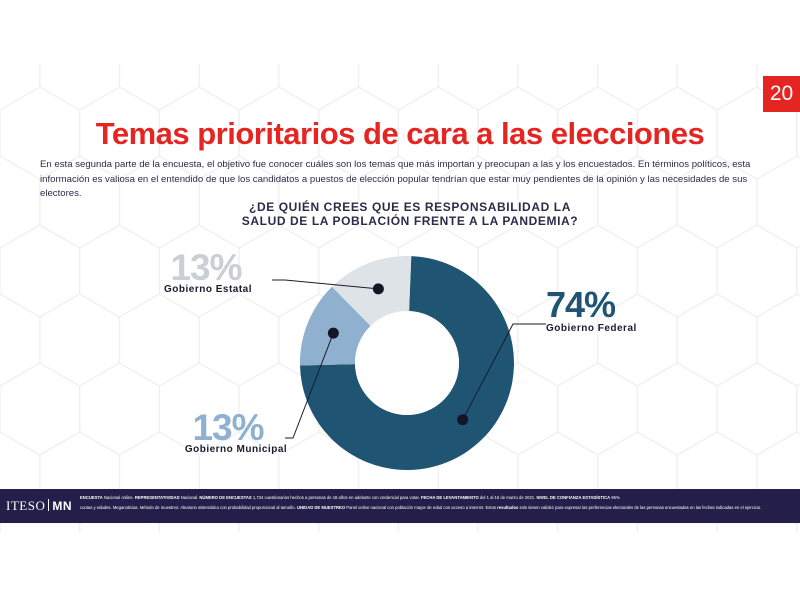  Describe the element at coordinates (581, 304) in the screenshot. I see `slice-percent-label: 74%` at that location.